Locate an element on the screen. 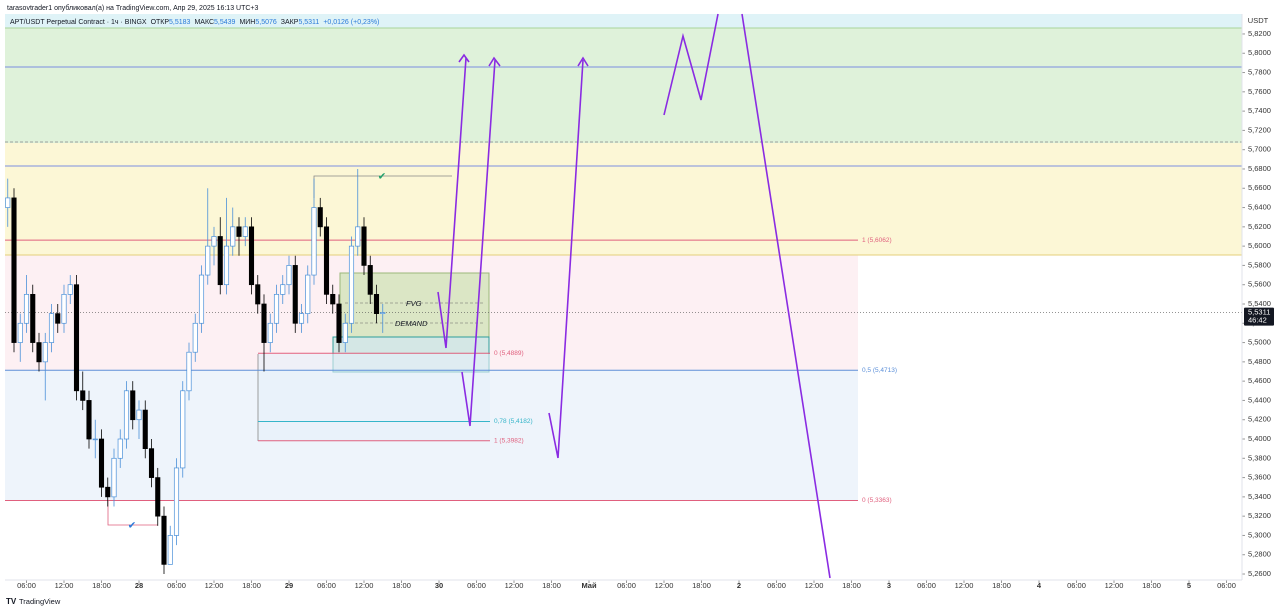 This screenshot has height=611, width=1280. y-tick-label: 5,3600 is located at coordinates (1259, 477).